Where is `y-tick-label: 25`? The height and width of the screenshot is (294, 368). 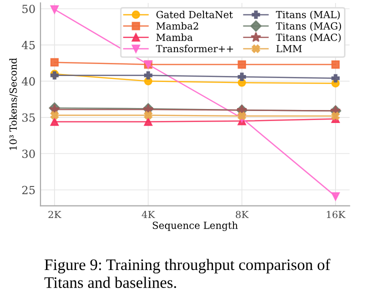
y-tick-label: 25 is located at coordinates (28, 190).